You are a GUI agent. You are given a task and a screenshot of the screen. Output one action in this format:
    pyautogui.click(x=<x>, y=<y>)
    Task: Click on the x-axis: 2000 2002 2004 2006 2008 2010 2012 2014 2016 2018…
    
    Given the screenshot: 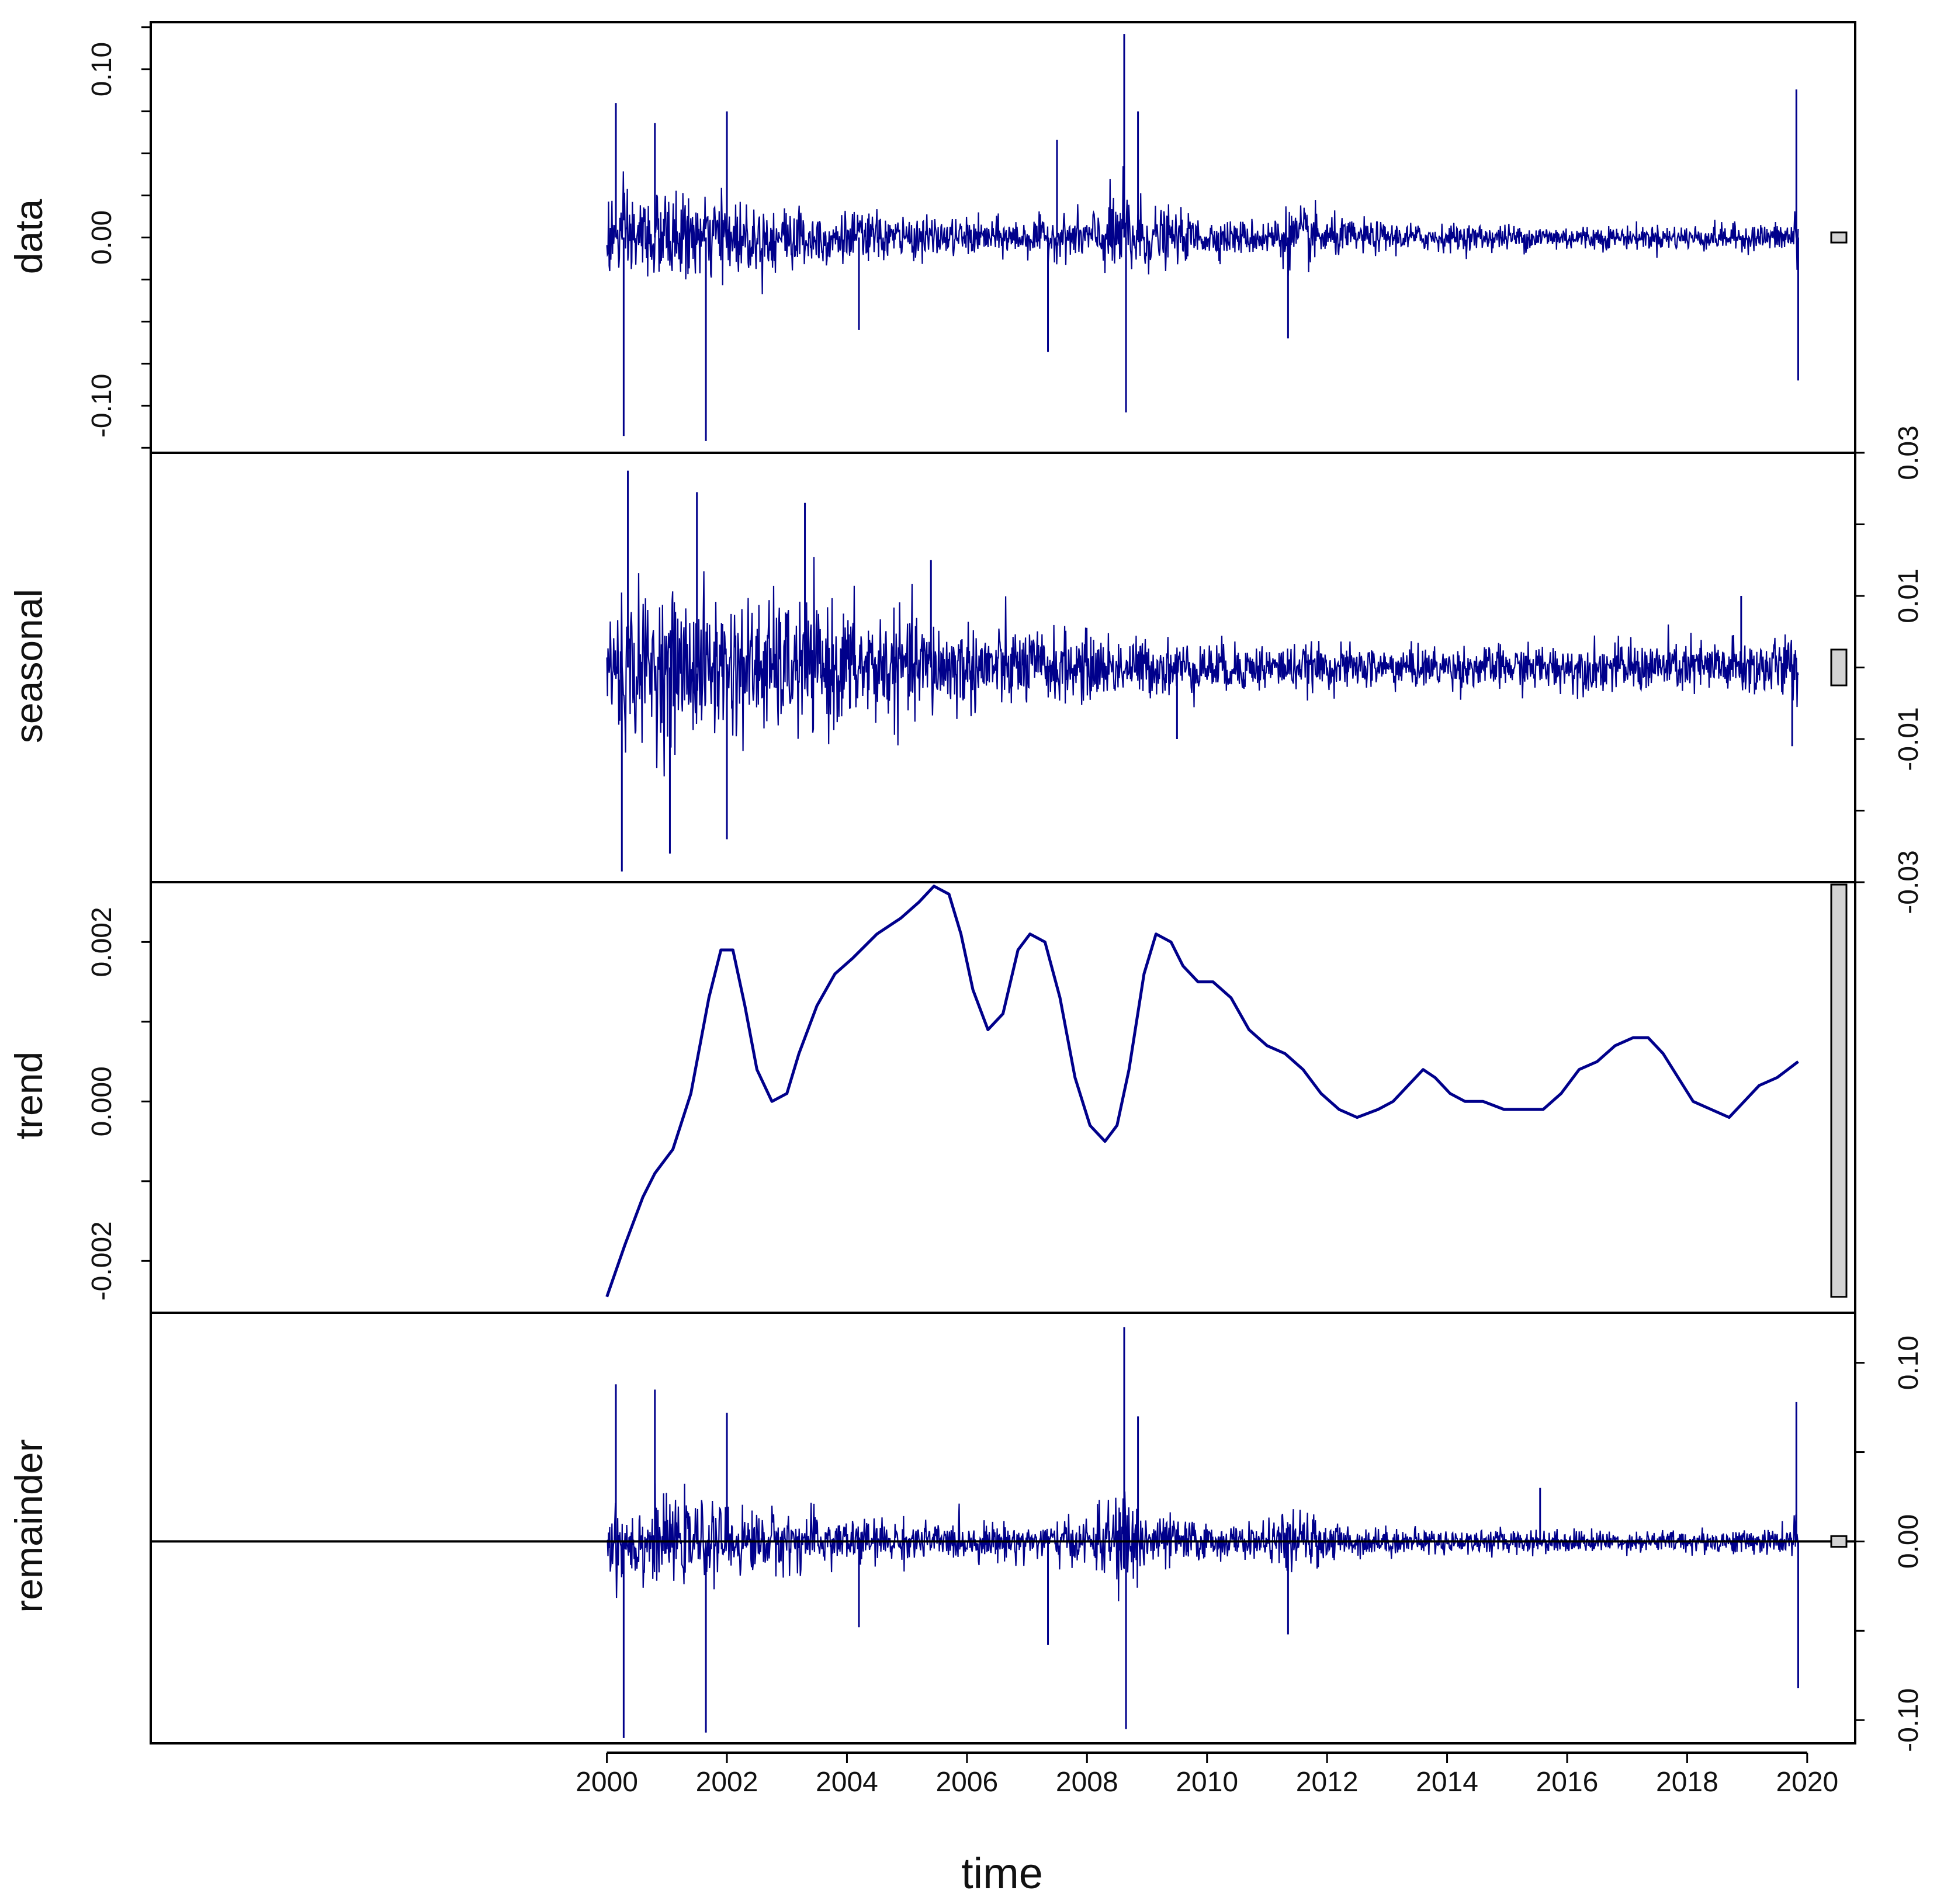 What is the action you would take?
    pyautogui.click(x=1207, y=1775)
    